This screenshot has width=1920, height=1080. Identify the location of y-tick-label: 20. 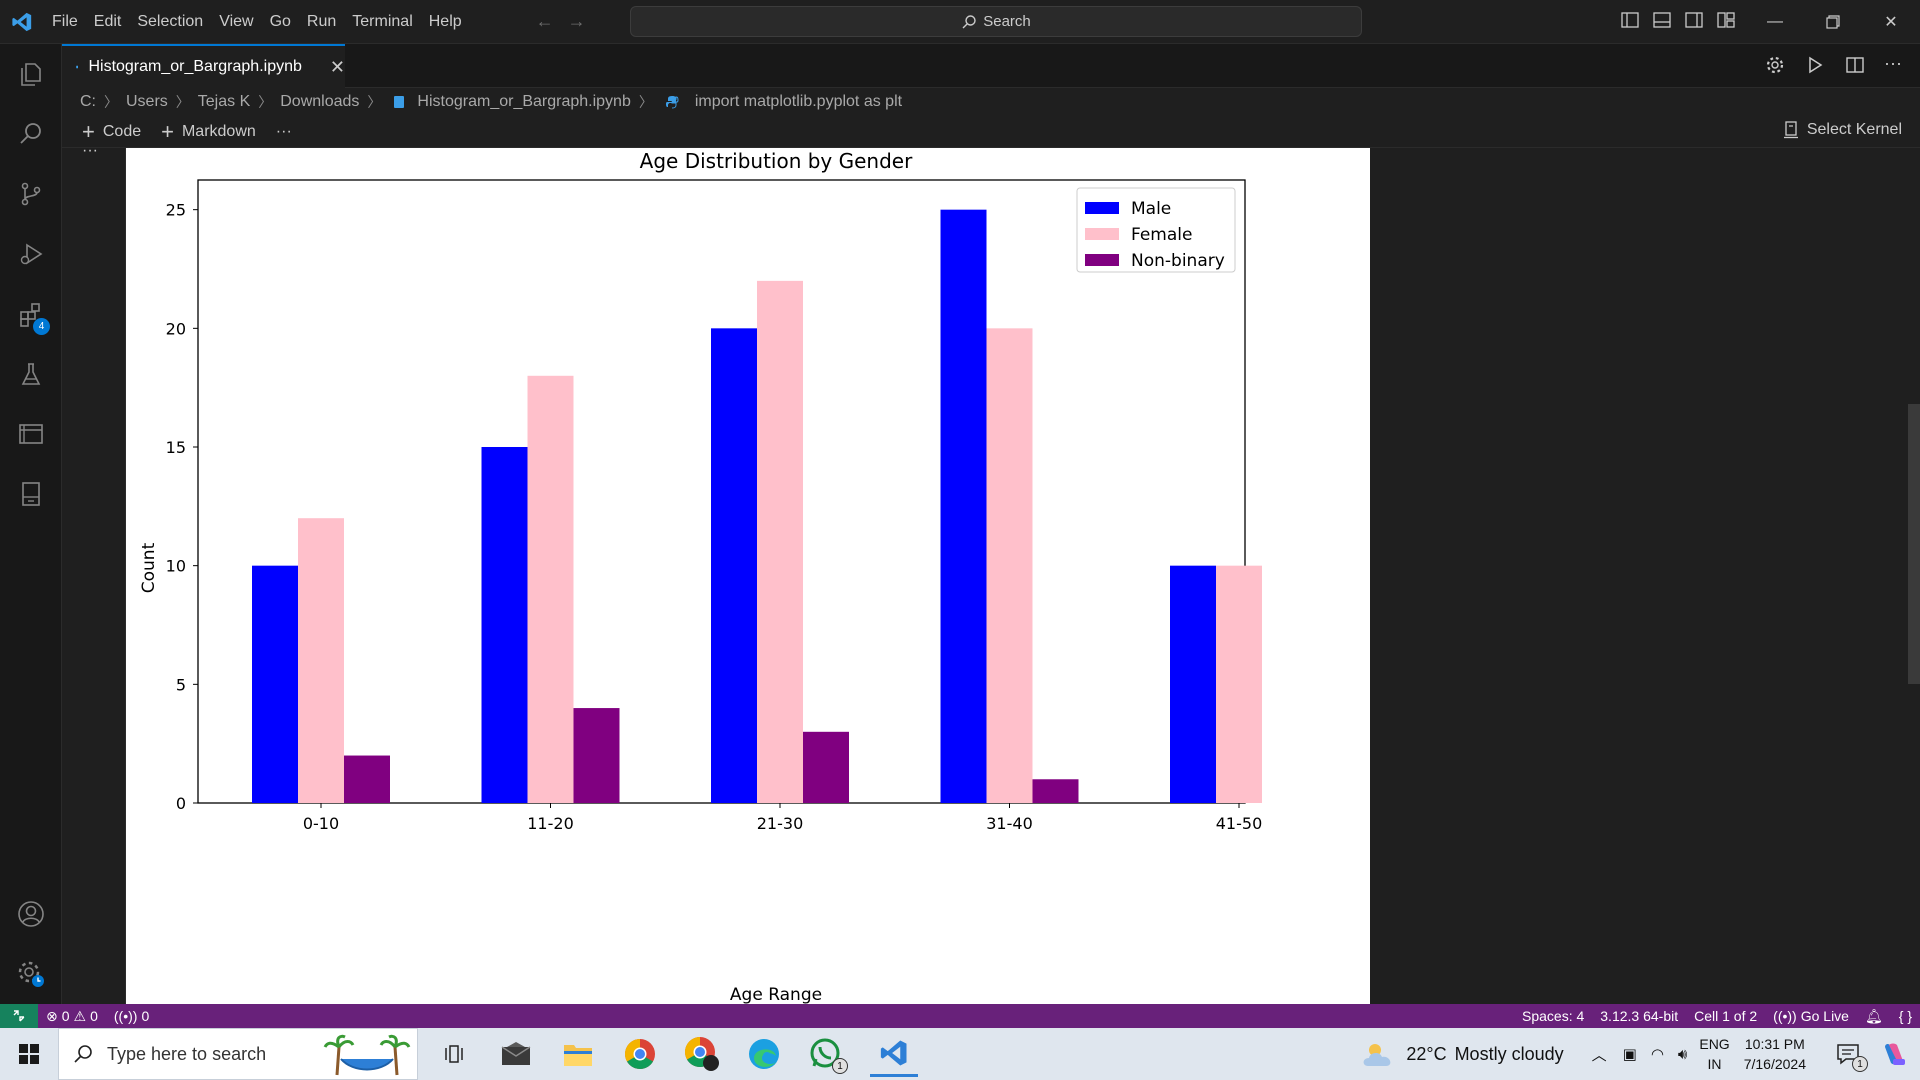
(176, 328).